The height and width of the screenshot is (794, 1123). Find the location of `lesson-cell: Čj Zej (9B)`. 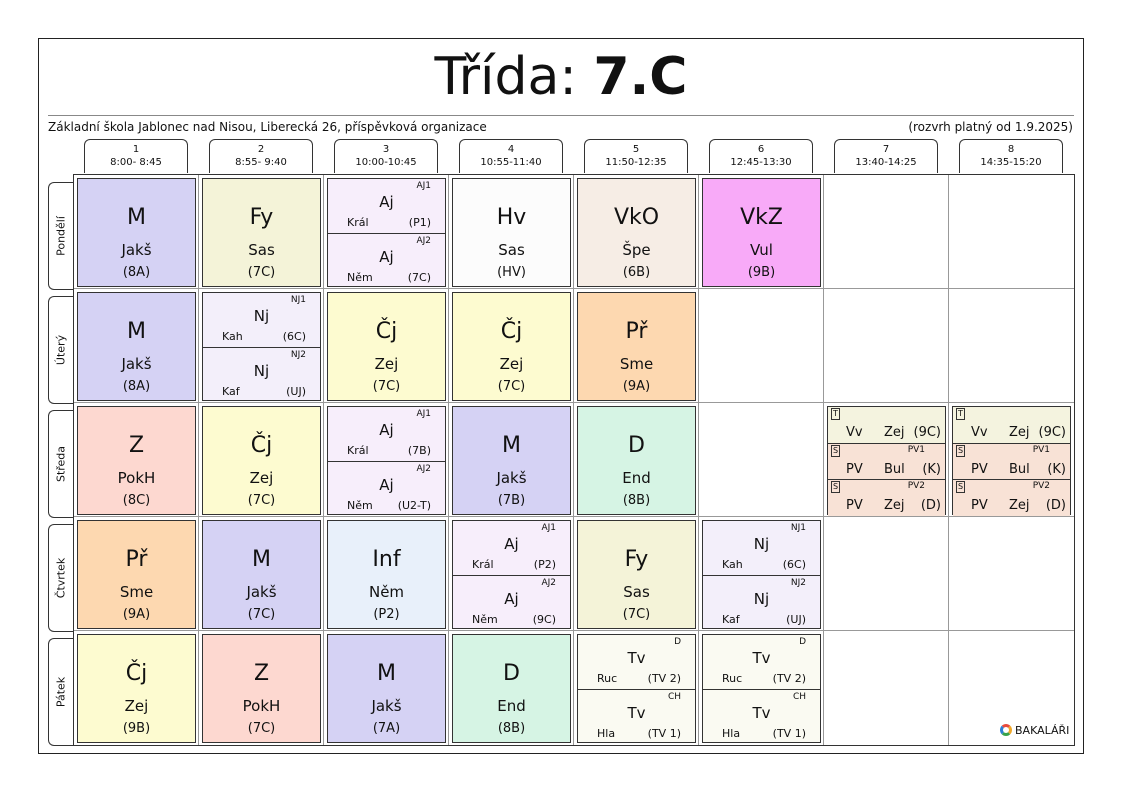

lesson-cell: Čj Zej (9B) is located at coordinates (136, 688).